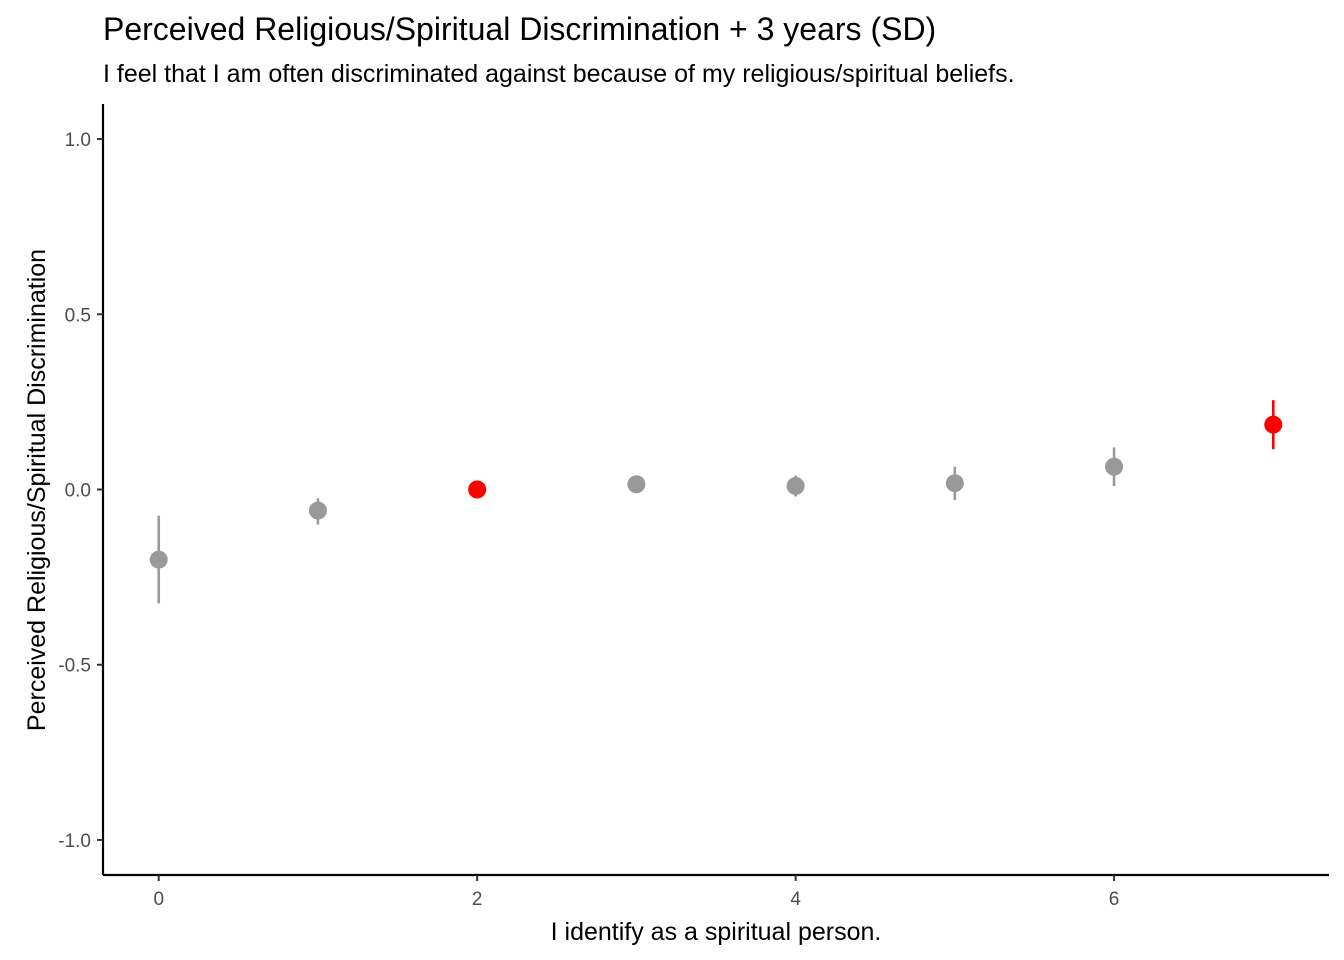 This screenshot has height=960, width=1344. Describe the element at coordinates (78, 315) in the screenshot. I see `y-tick-label: 0.5` at that location.